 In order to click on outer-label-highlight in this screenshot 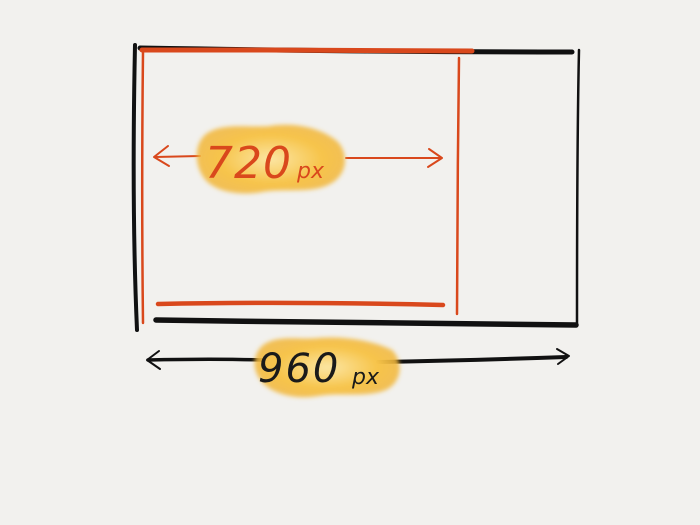, I will do `click(327, 367)`.